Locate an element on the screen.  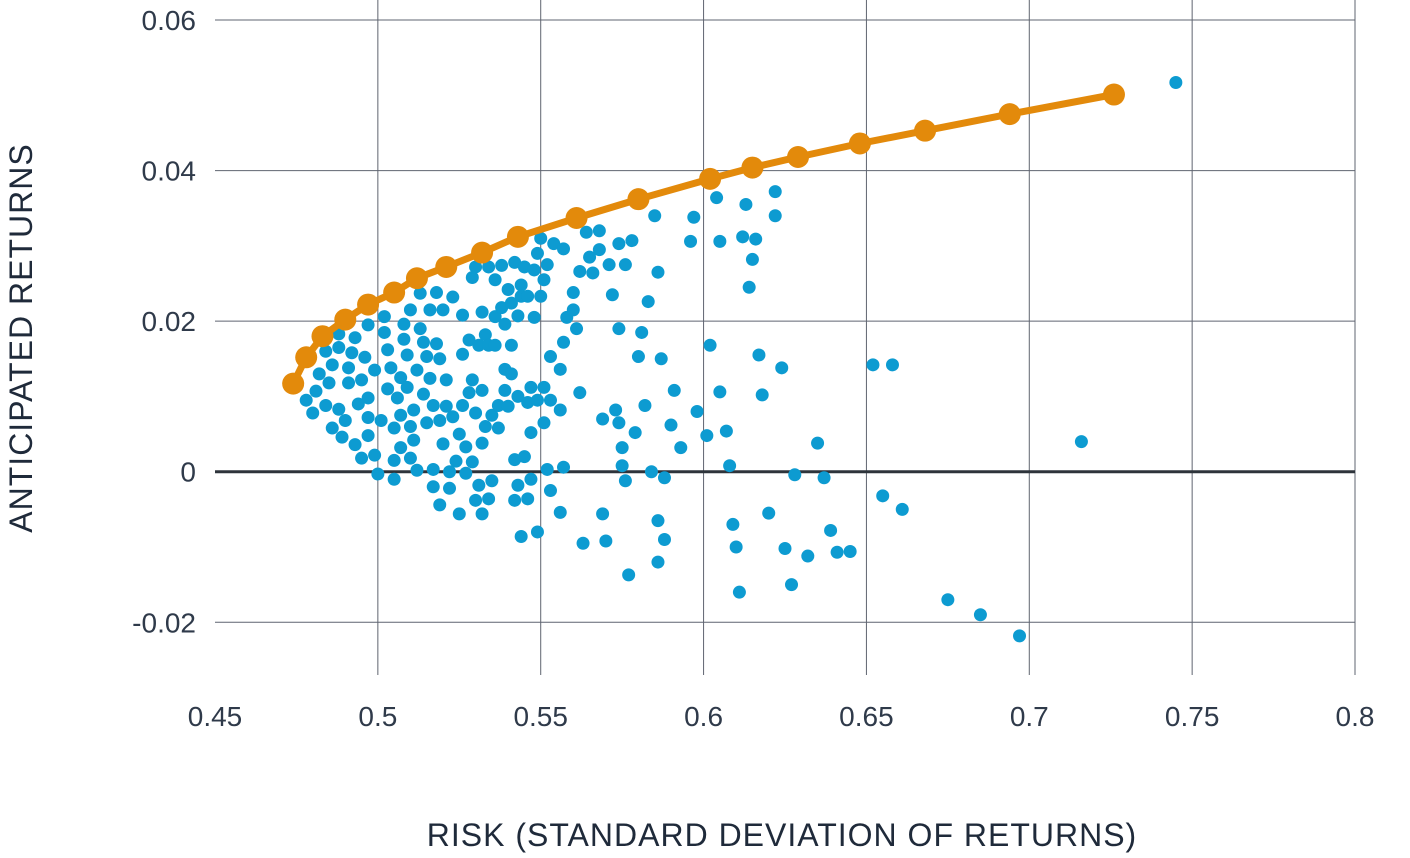
x-tick-label: 0.65 is located at coordinates (866, 716).